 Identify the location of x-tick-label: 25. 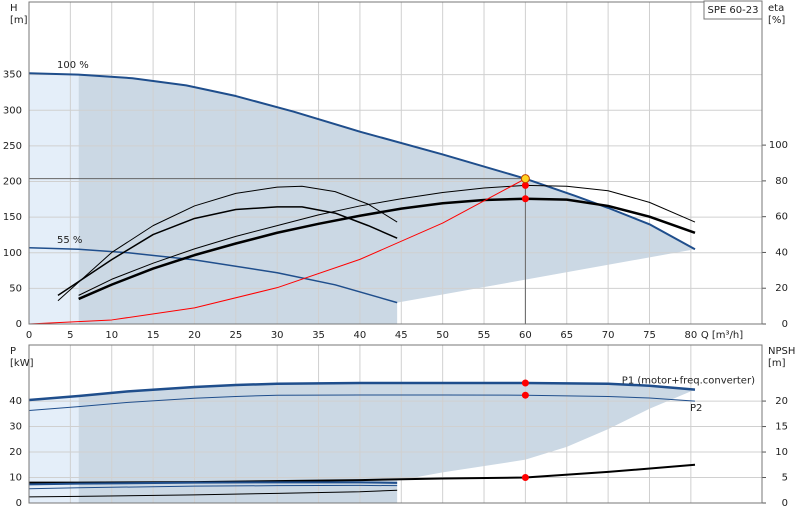
(235, 335).